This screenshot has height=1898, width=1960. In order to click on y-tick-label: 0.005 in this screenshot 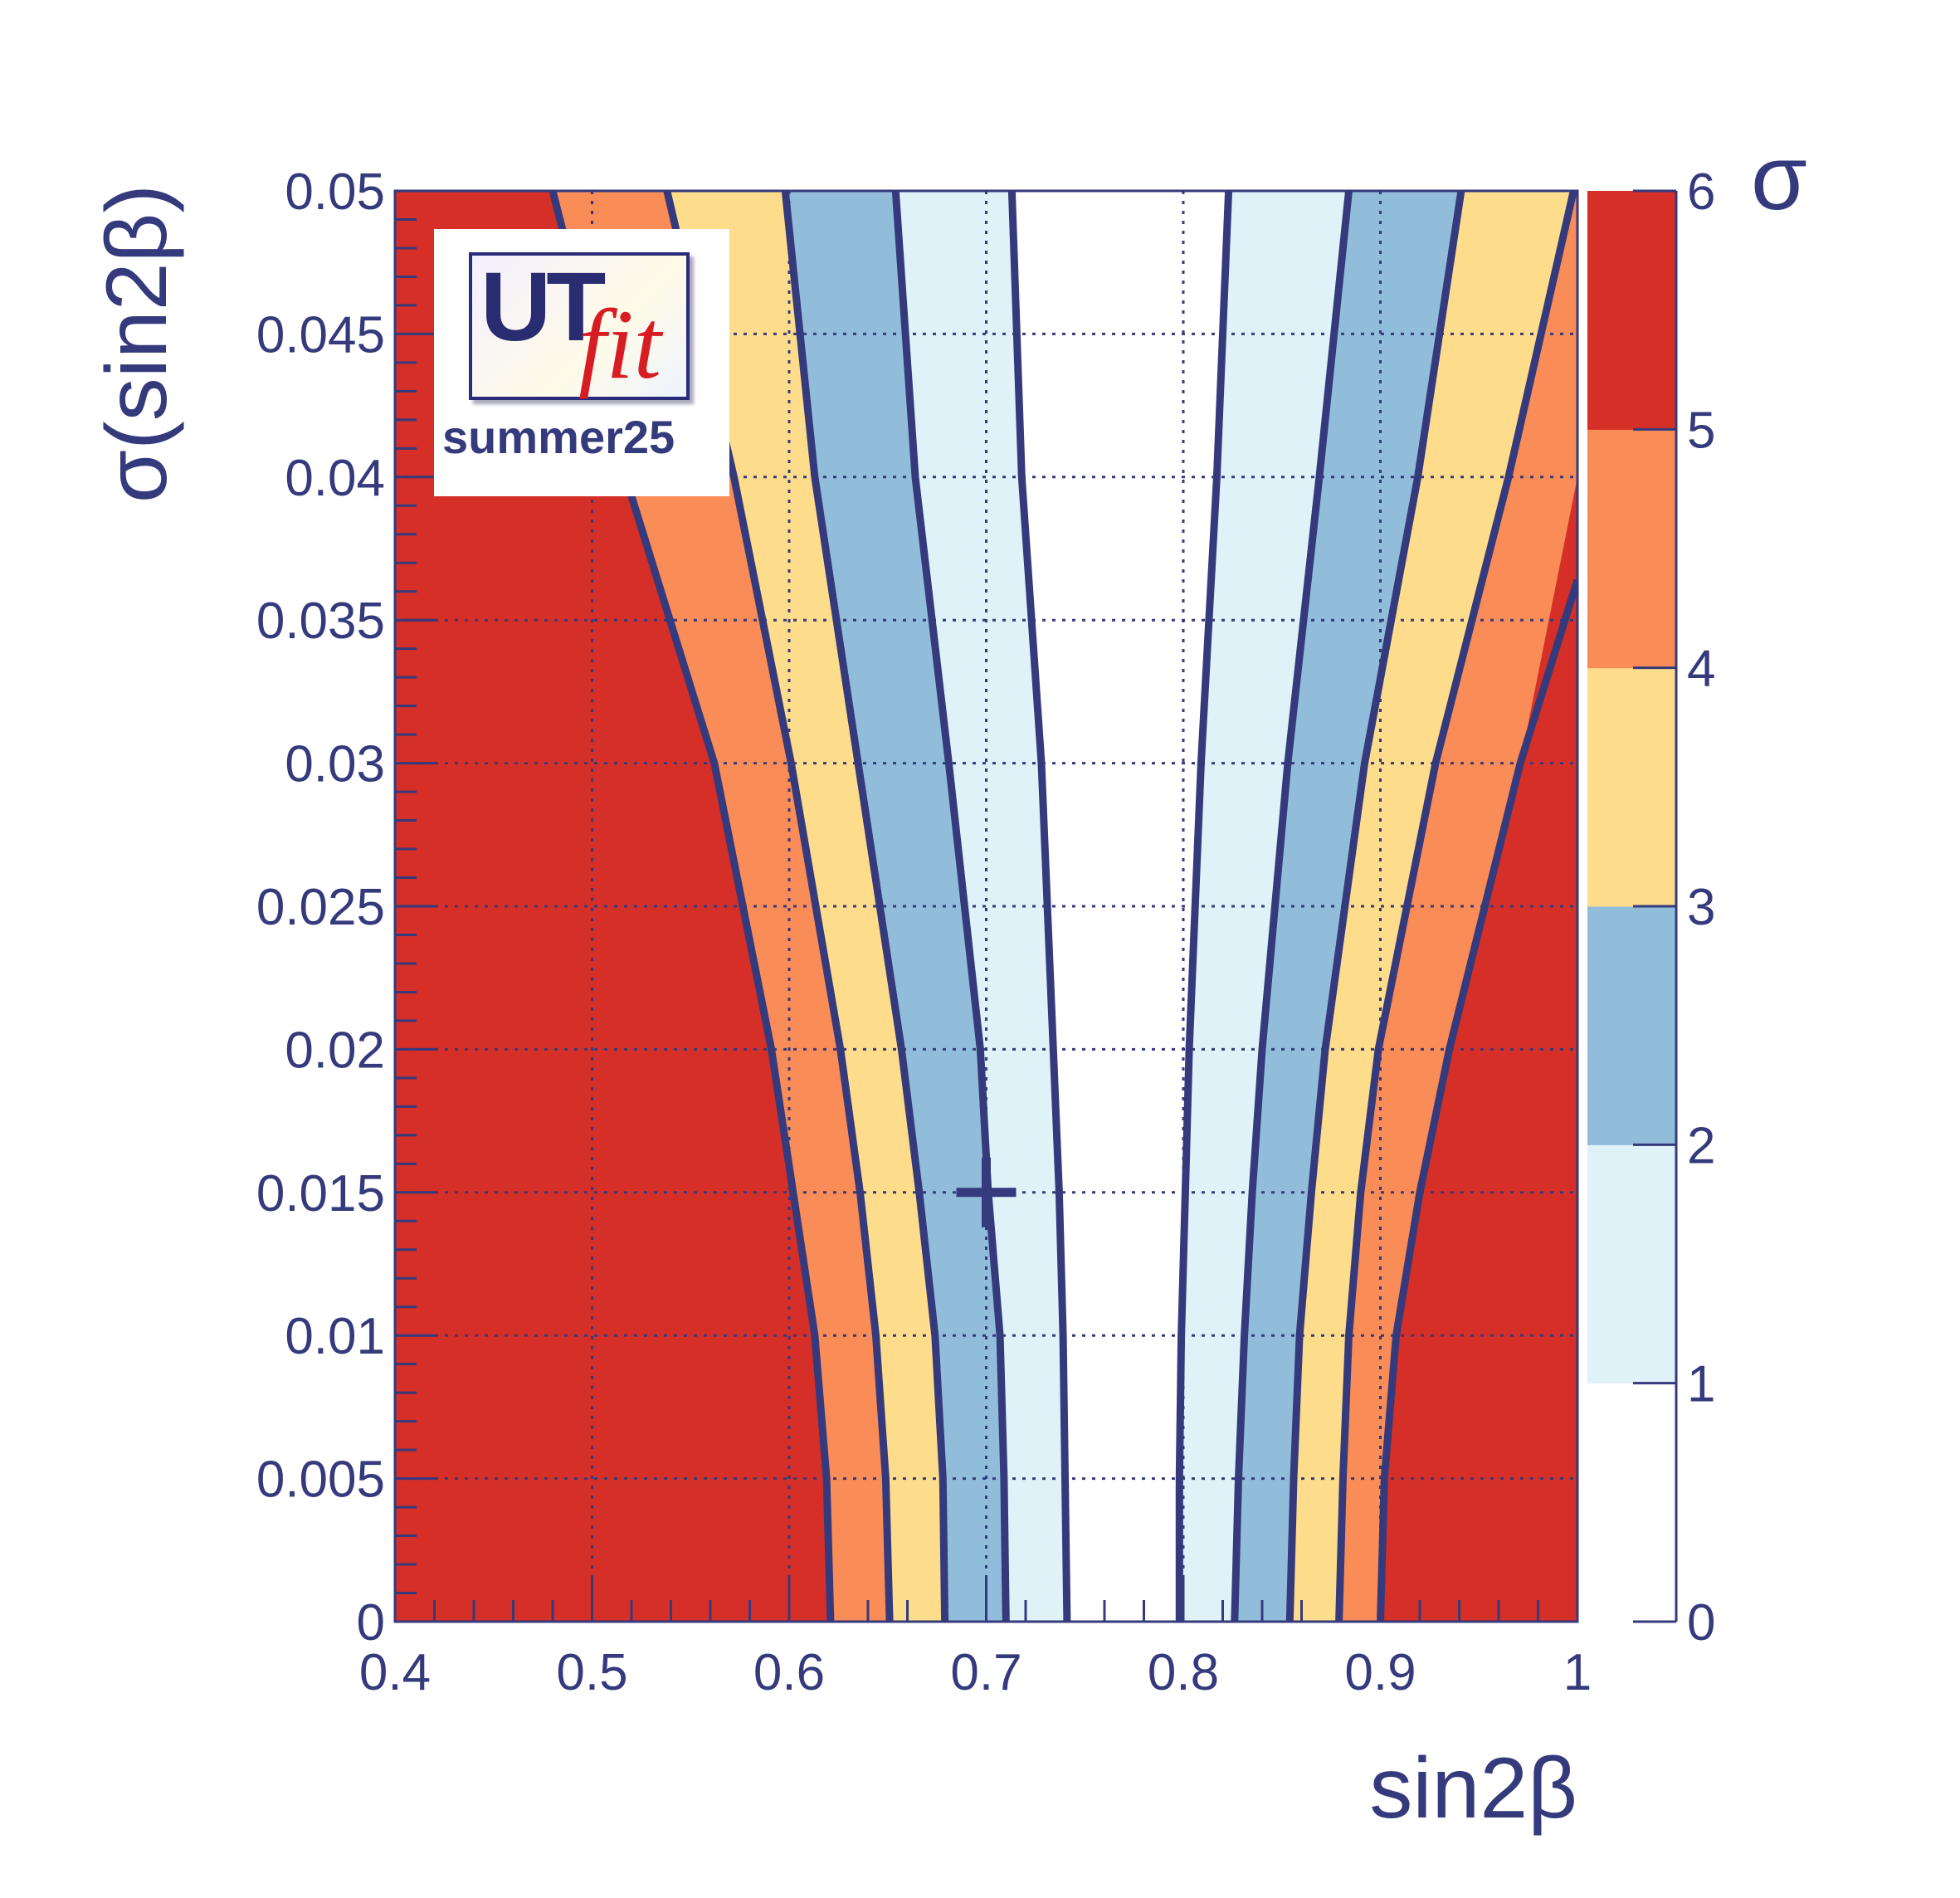, I will do `click(320, 1480)`.